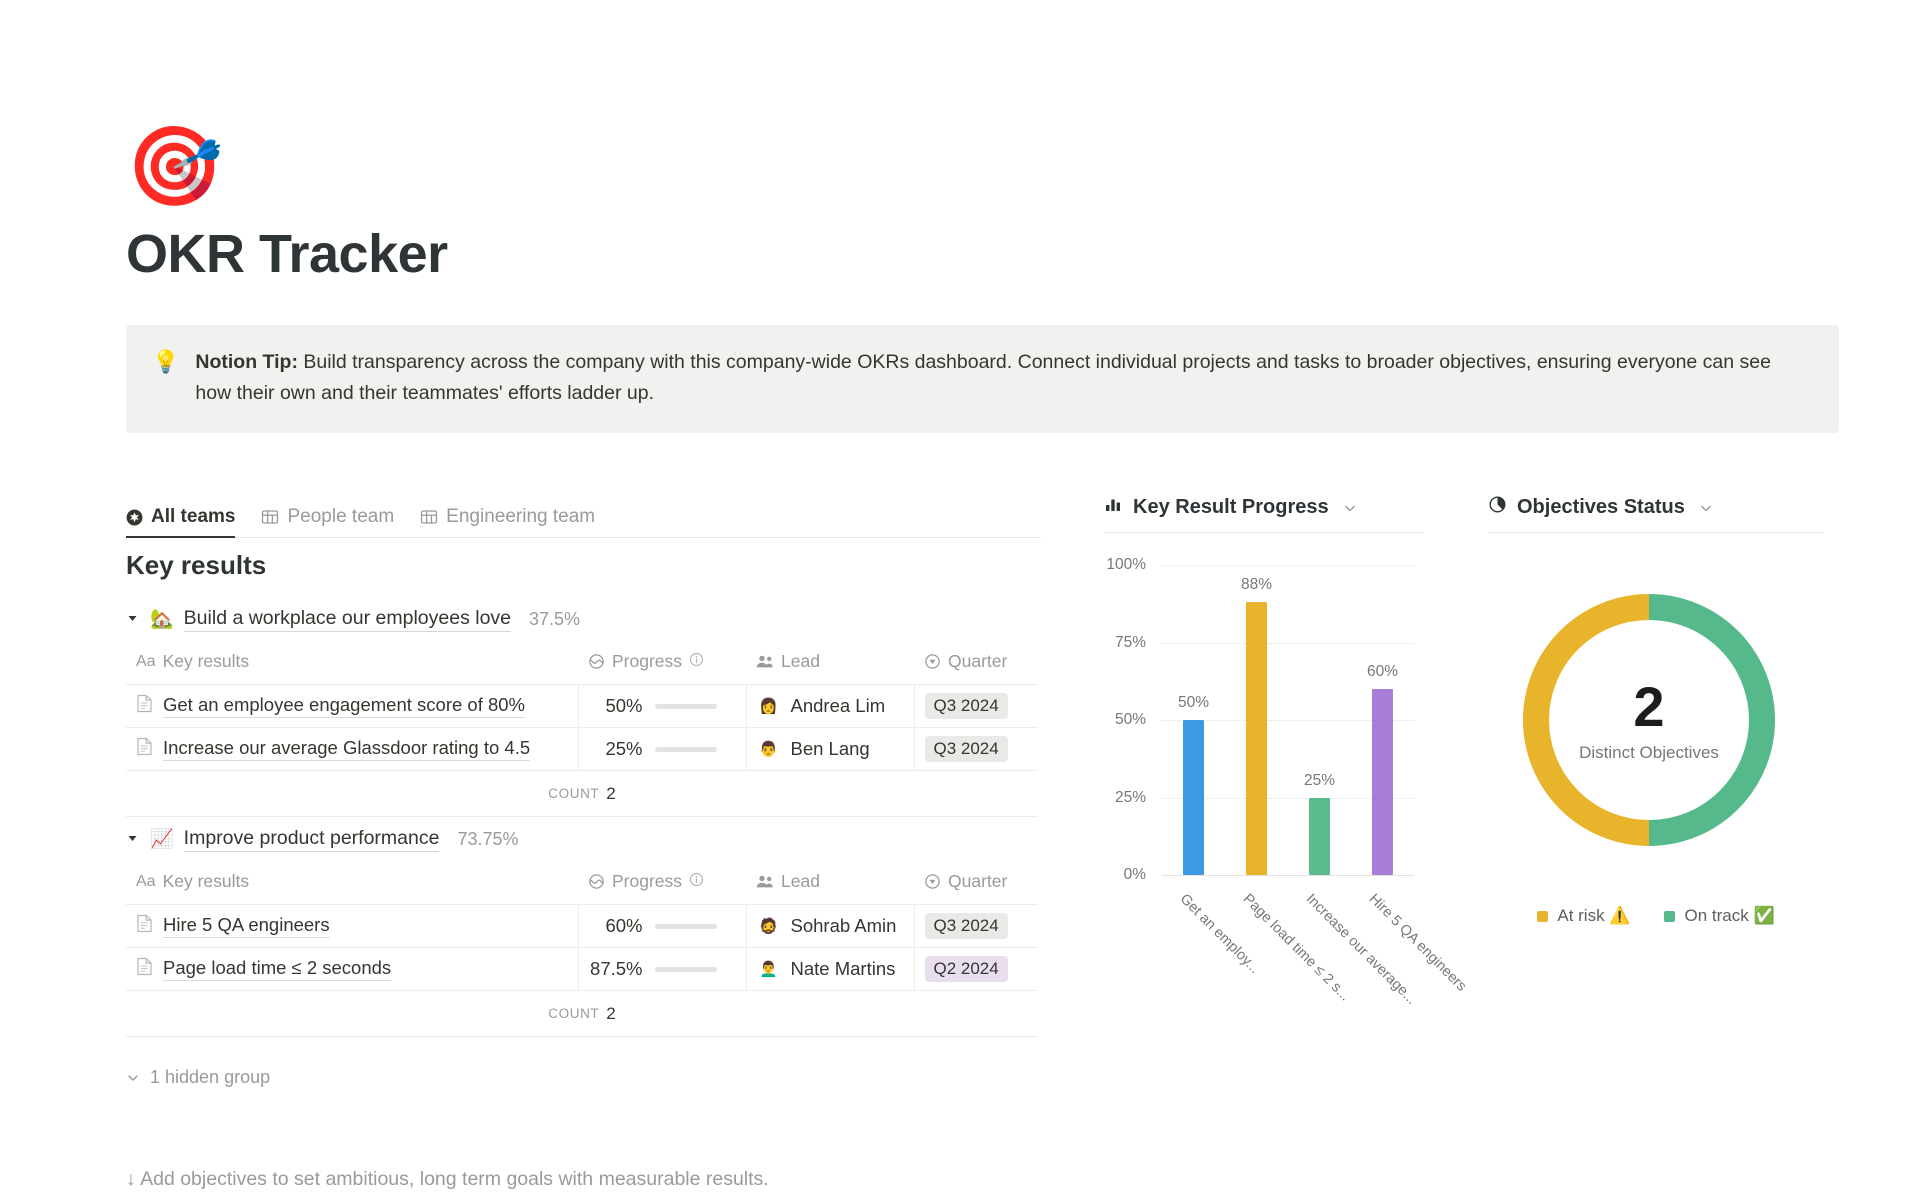 Image resolution: width=1920 pixels, height=1199 pixels. What do you see at coordinates (352, 926) in the screenshot?
I see `cell-key-result: Hire 5 QA engineers` at bounding box center [352, 926].